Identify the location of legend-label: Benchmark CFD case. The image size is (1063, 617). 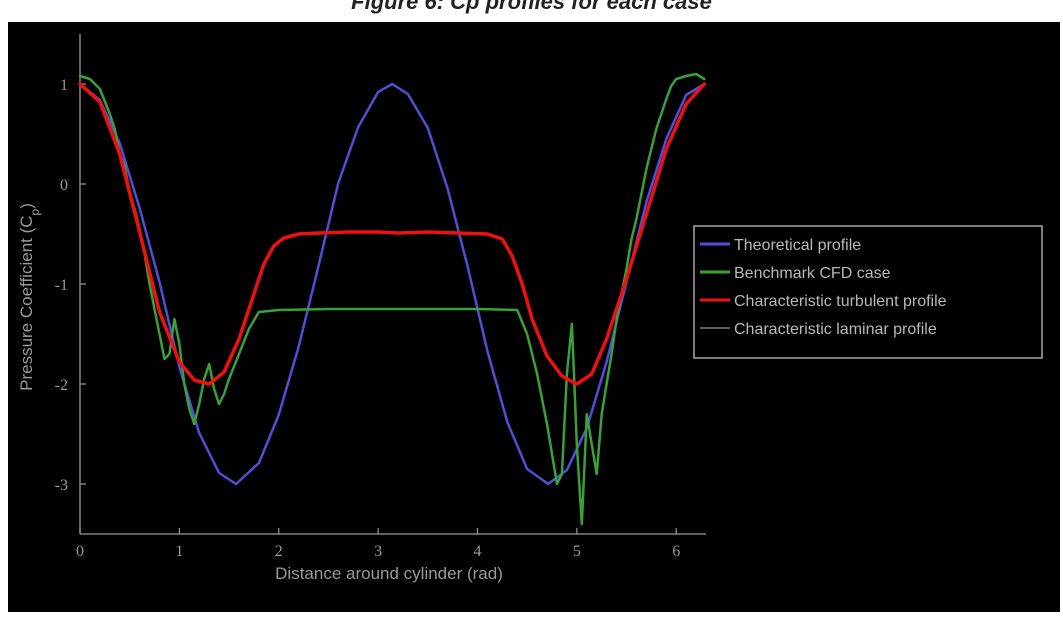
(812, 273).